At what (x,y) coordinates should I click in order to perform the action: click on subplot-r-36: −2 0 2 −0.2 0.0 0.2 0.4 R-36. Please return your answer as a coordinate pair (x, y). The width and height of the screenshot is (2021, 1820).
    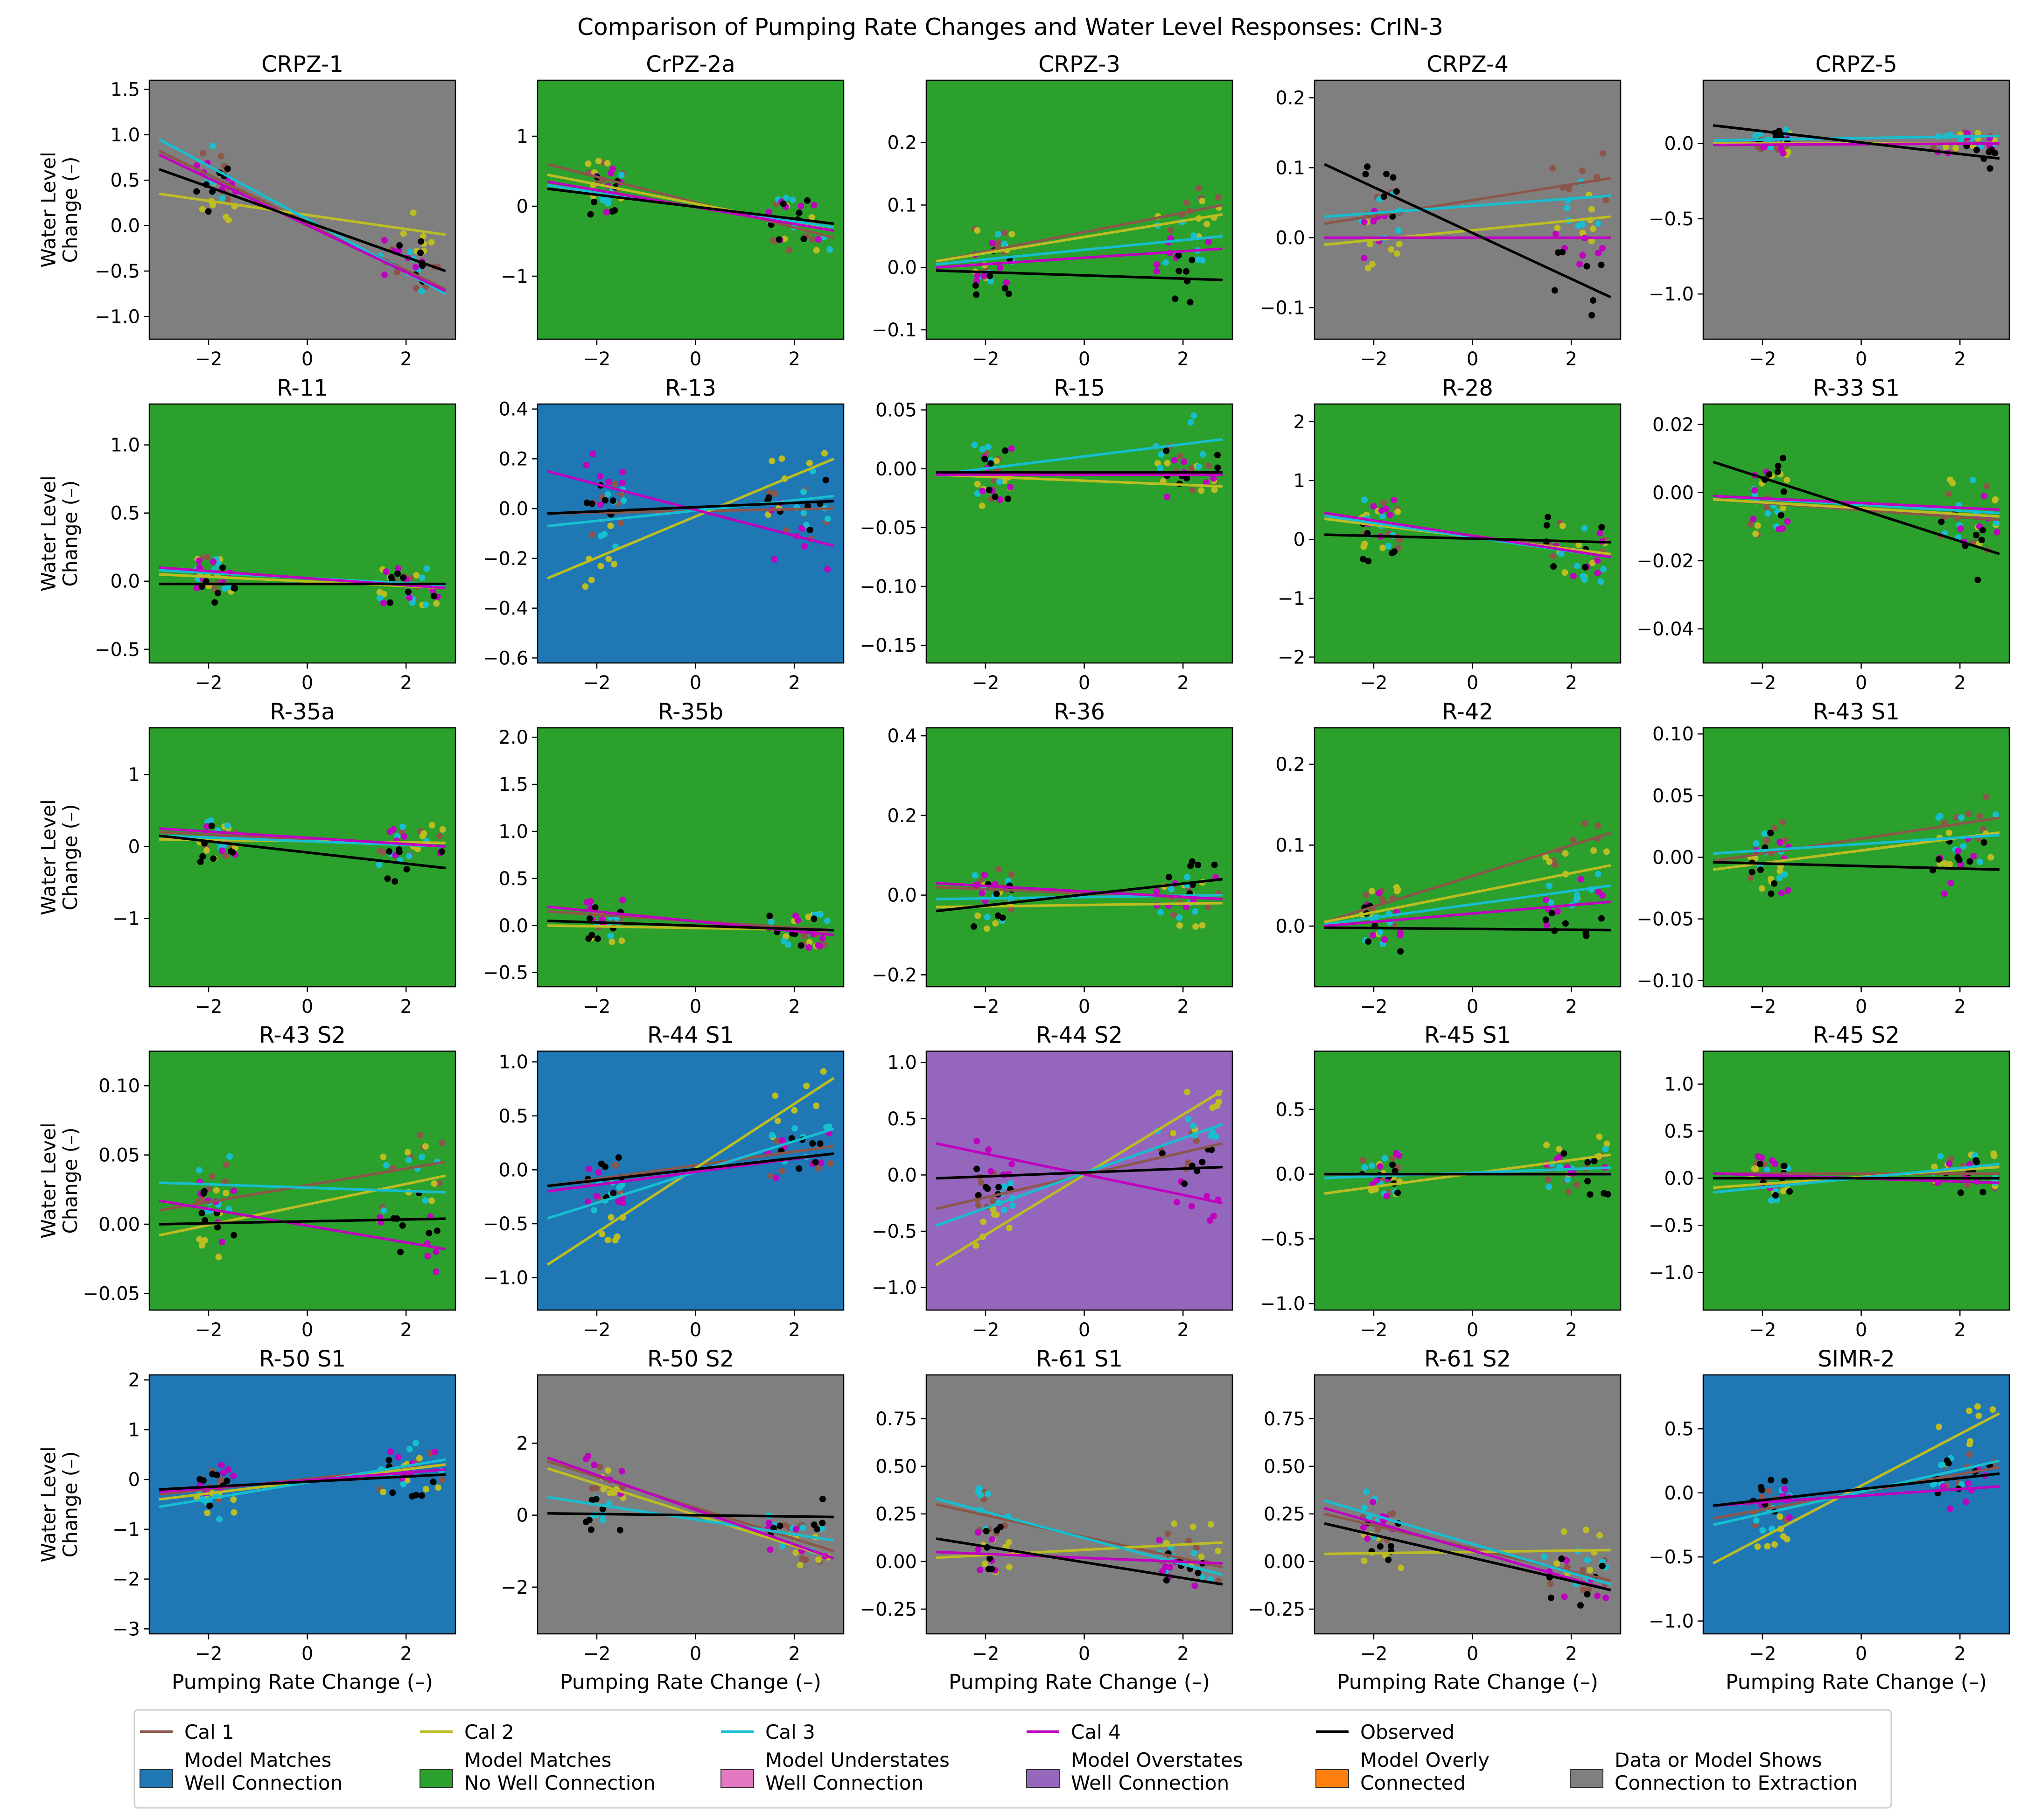
    Looking at the image, I should click on (1052, 858).